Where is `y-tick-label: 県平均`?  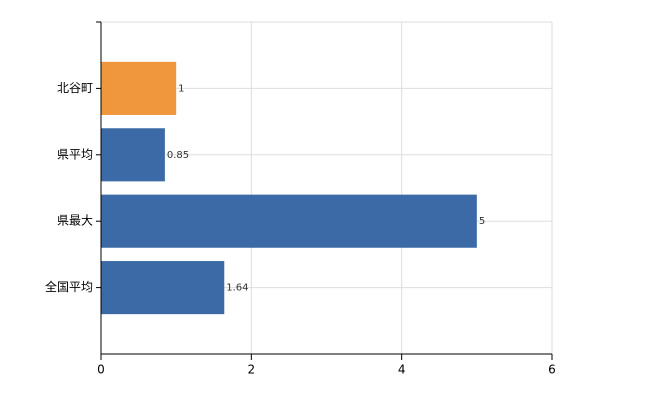 y-tick-label: 県平均 is located at coordinates (75, 154).